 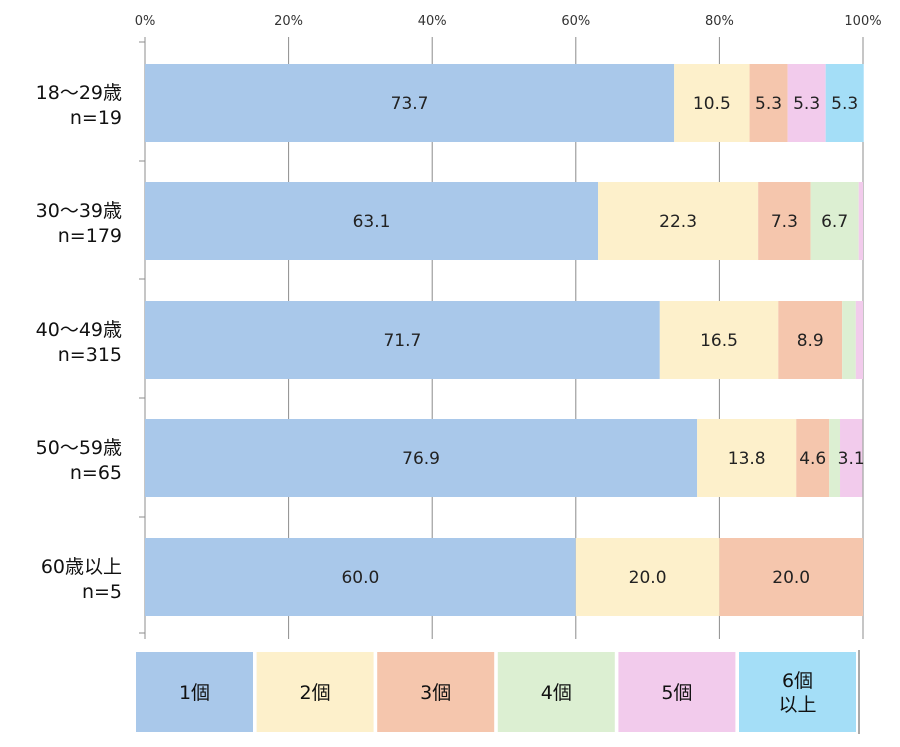 I want to click on data-label: 10.5, so click(x=712, y=104).